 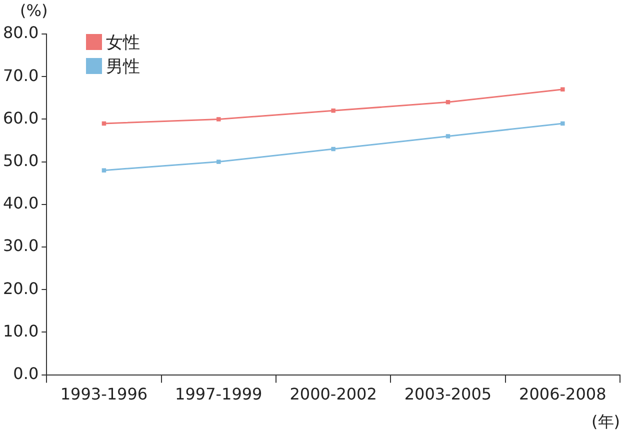 I want to click on x-axis-title: (年), so click(x=606, y=422).